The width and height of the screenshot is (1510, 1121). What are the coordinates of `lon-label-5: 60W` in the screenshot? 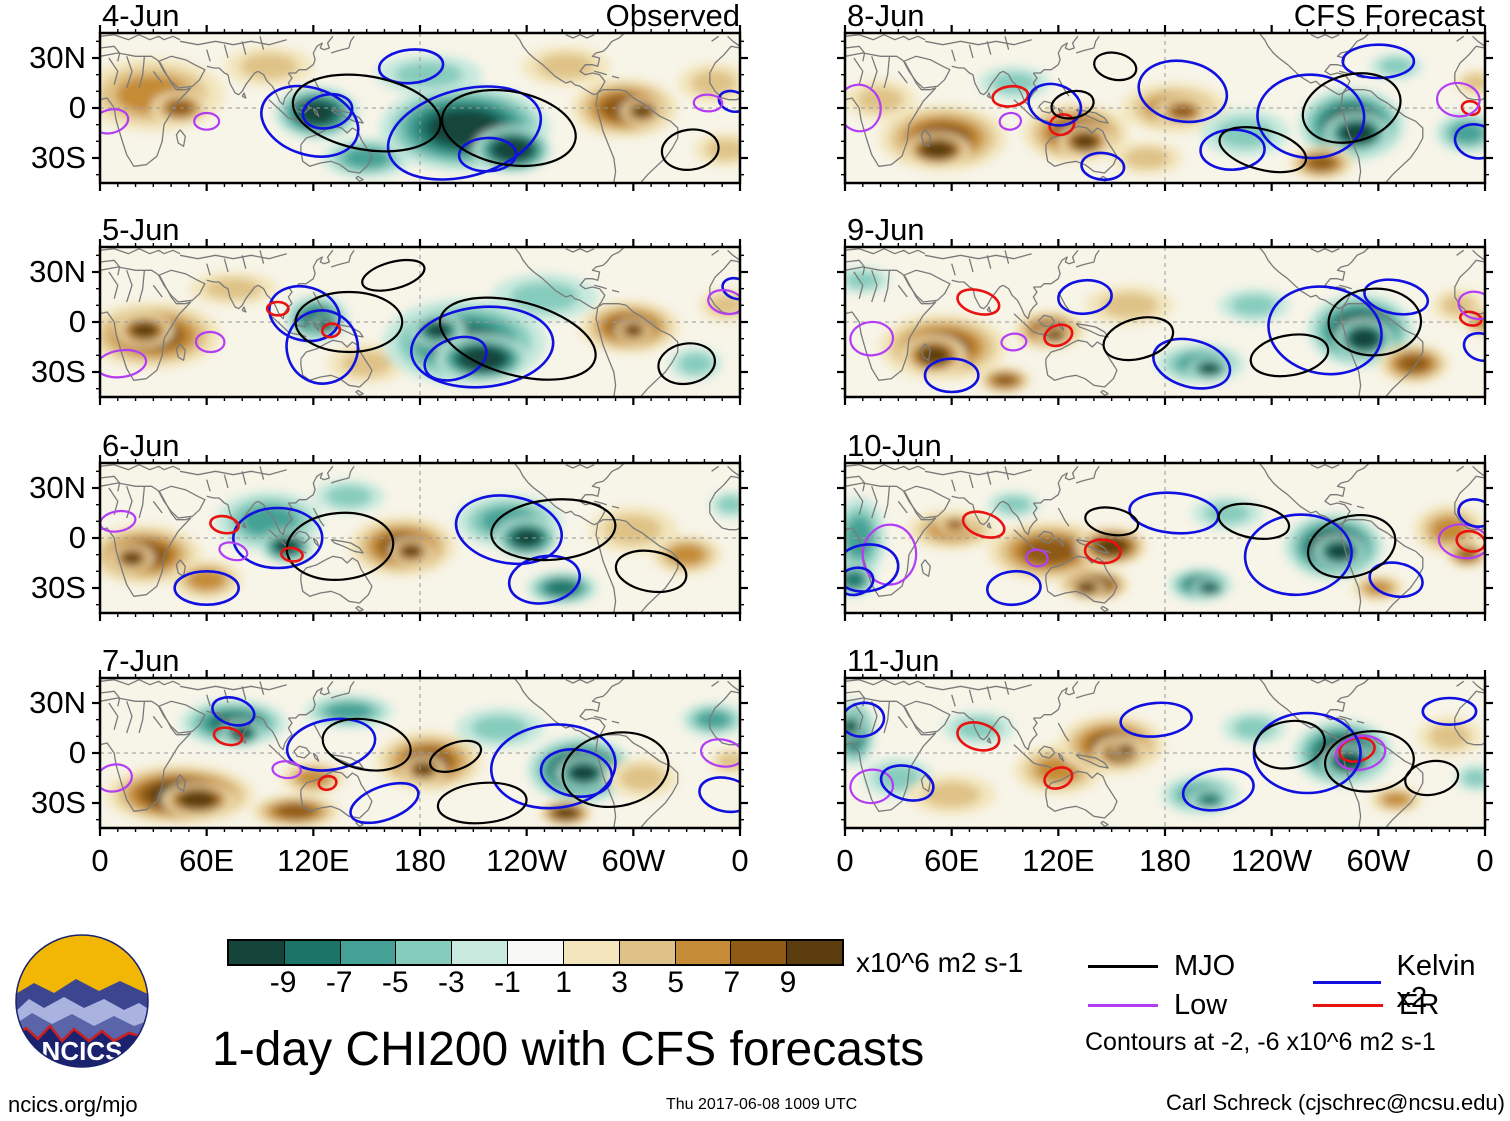 It's located at (633, 860).